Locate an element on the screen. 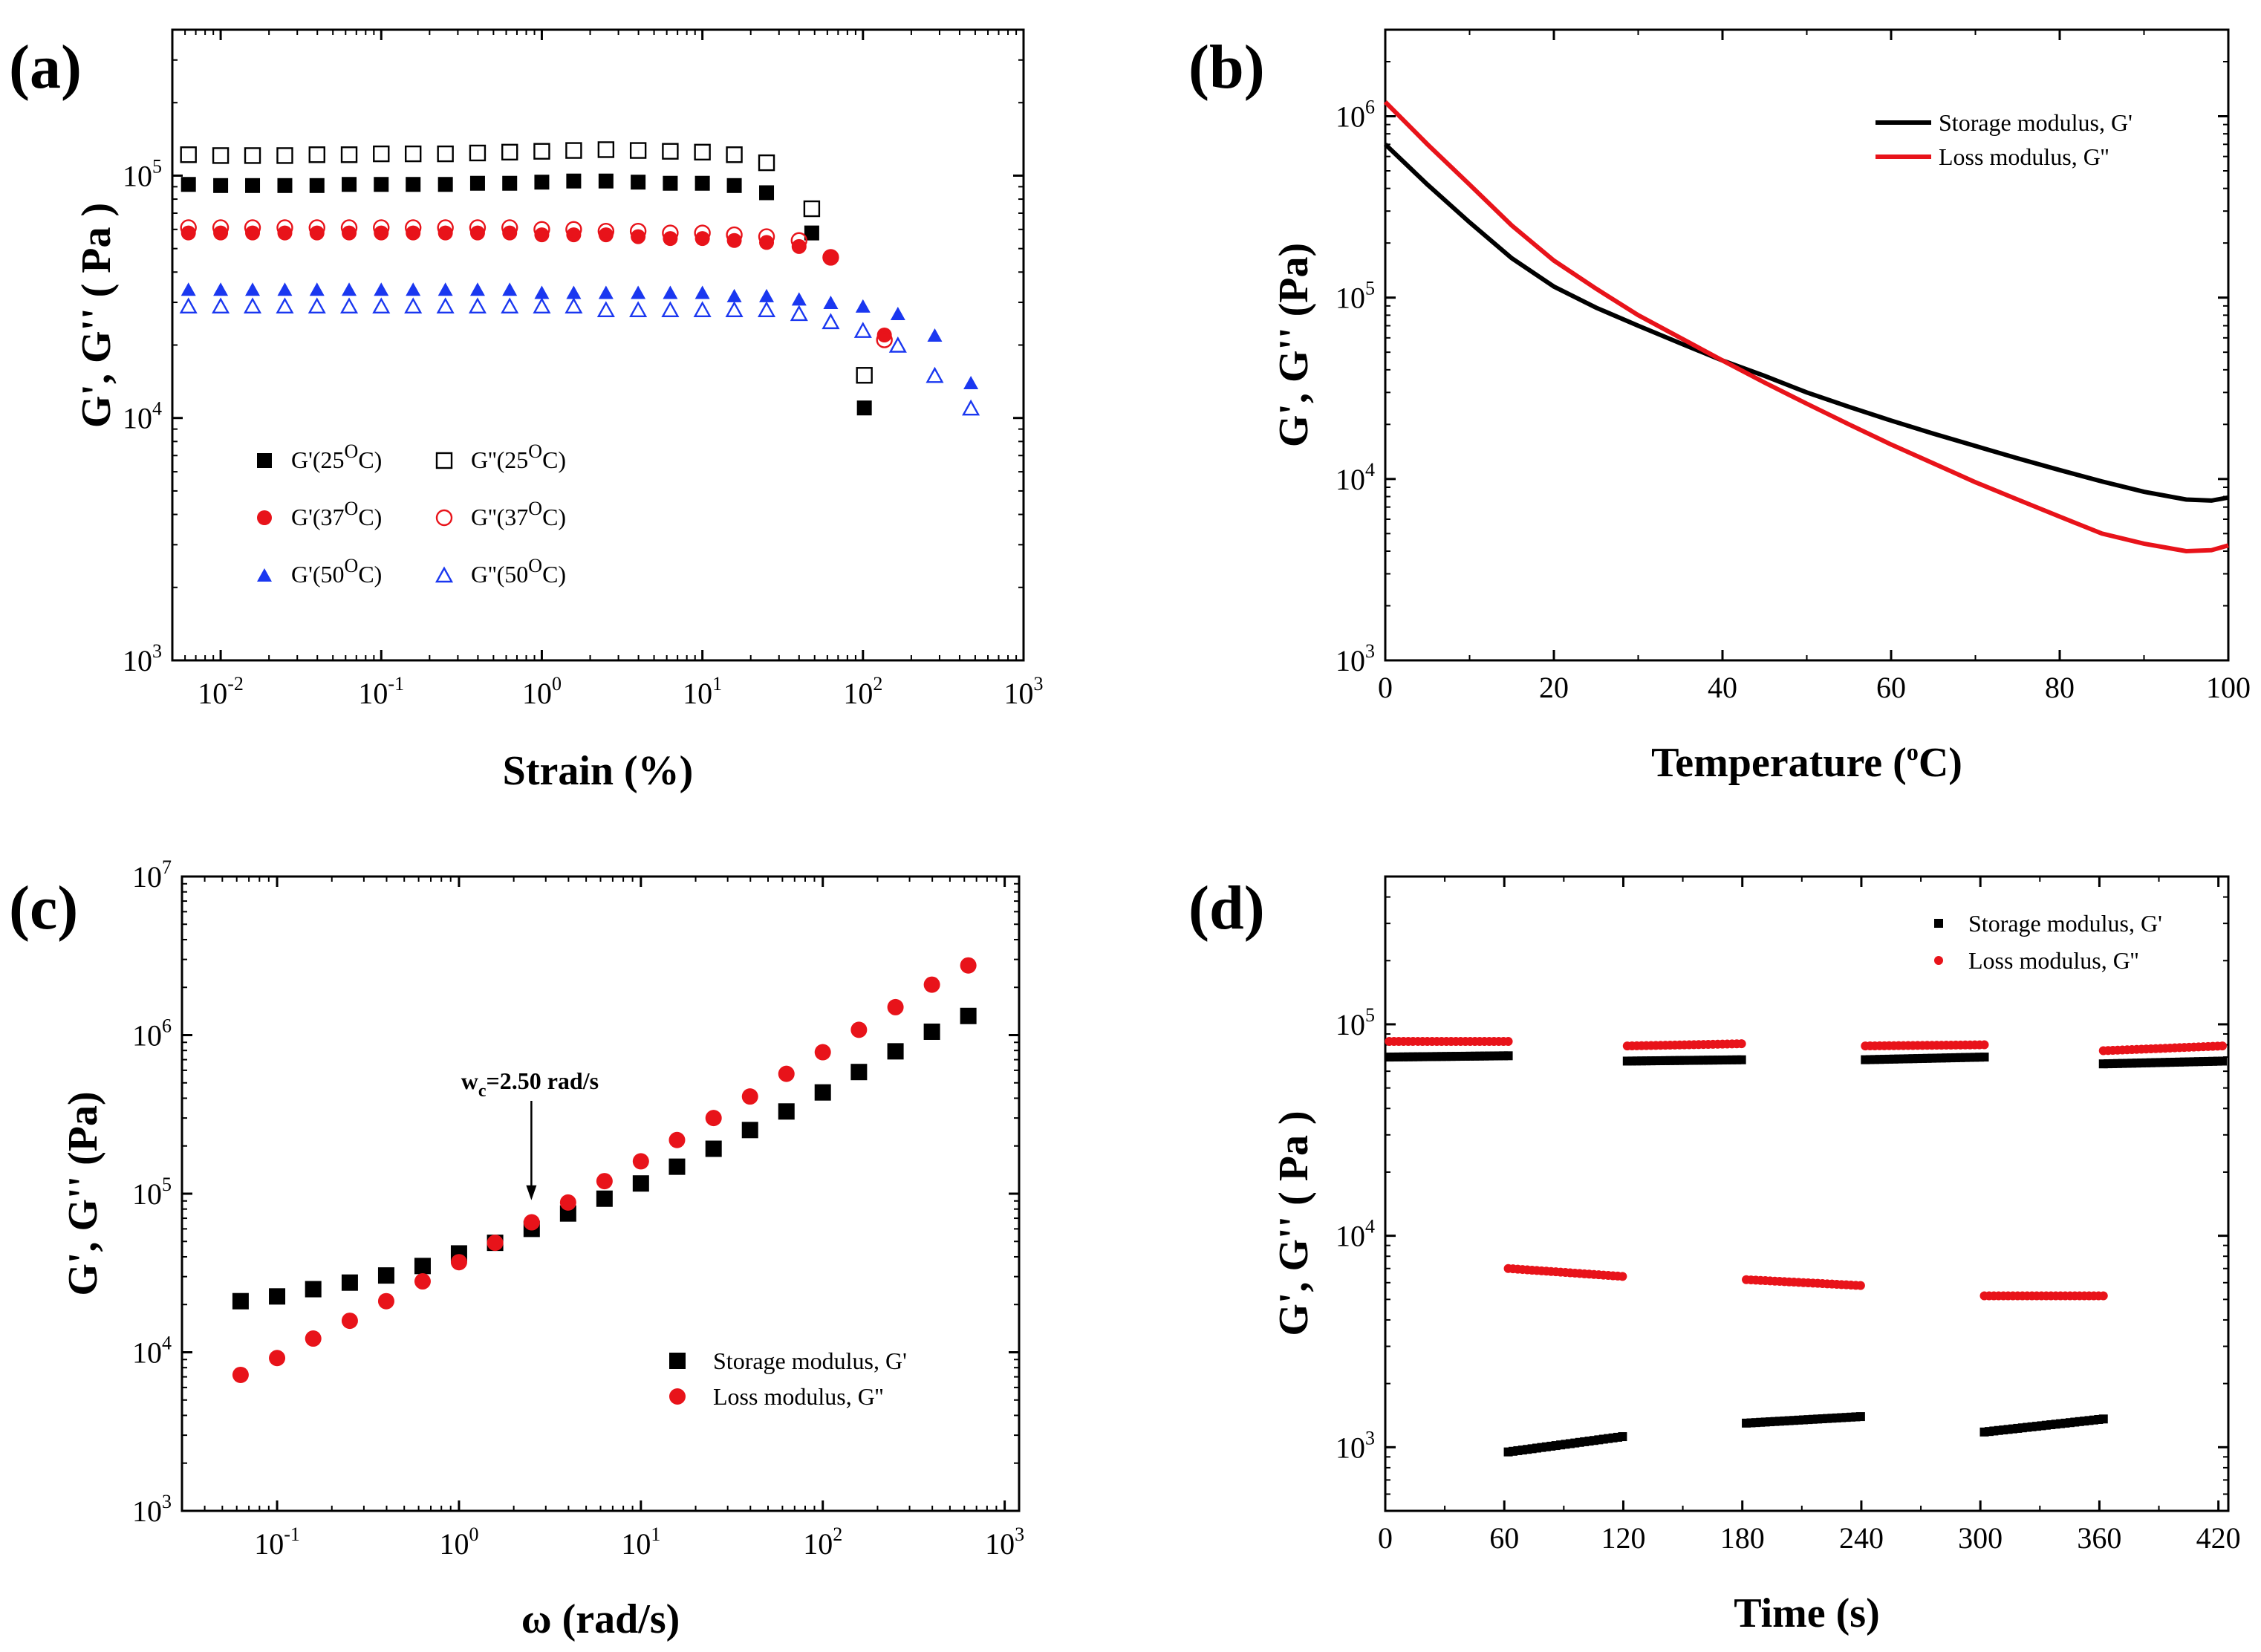  panel-label: (c) is located at coordinates (43, 909).